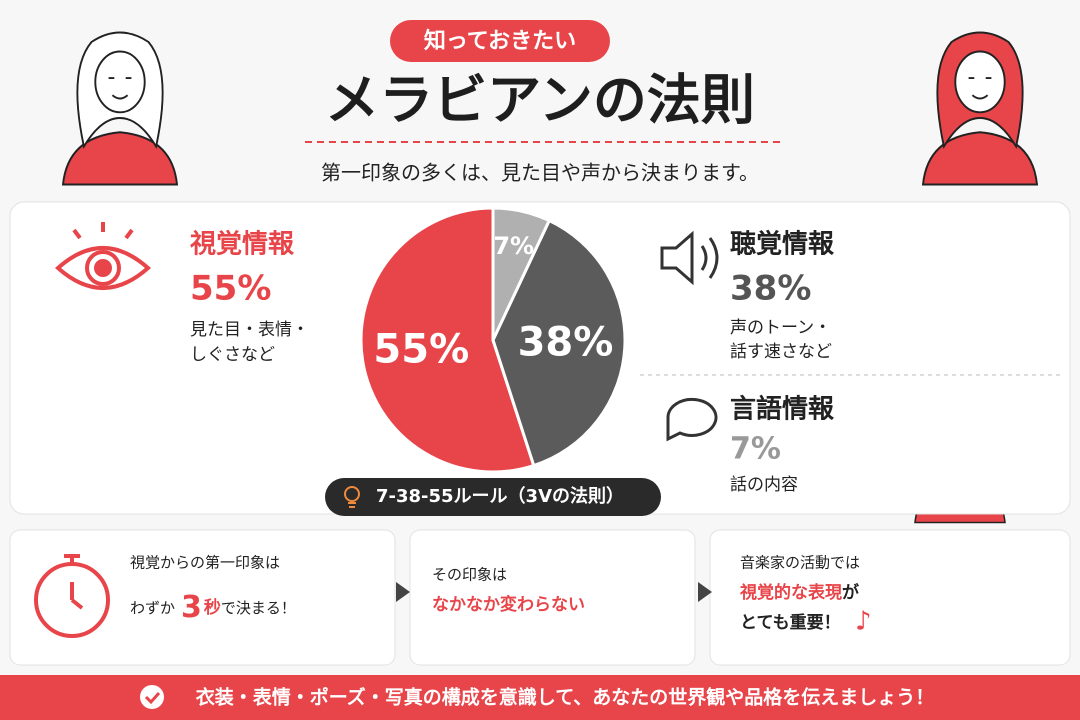  I want to click on footer-text: 衣装・表情・ポーズ・写真の構成を意識して、あなたの世界観や品格を伝えましょう！, so click(565, 697).